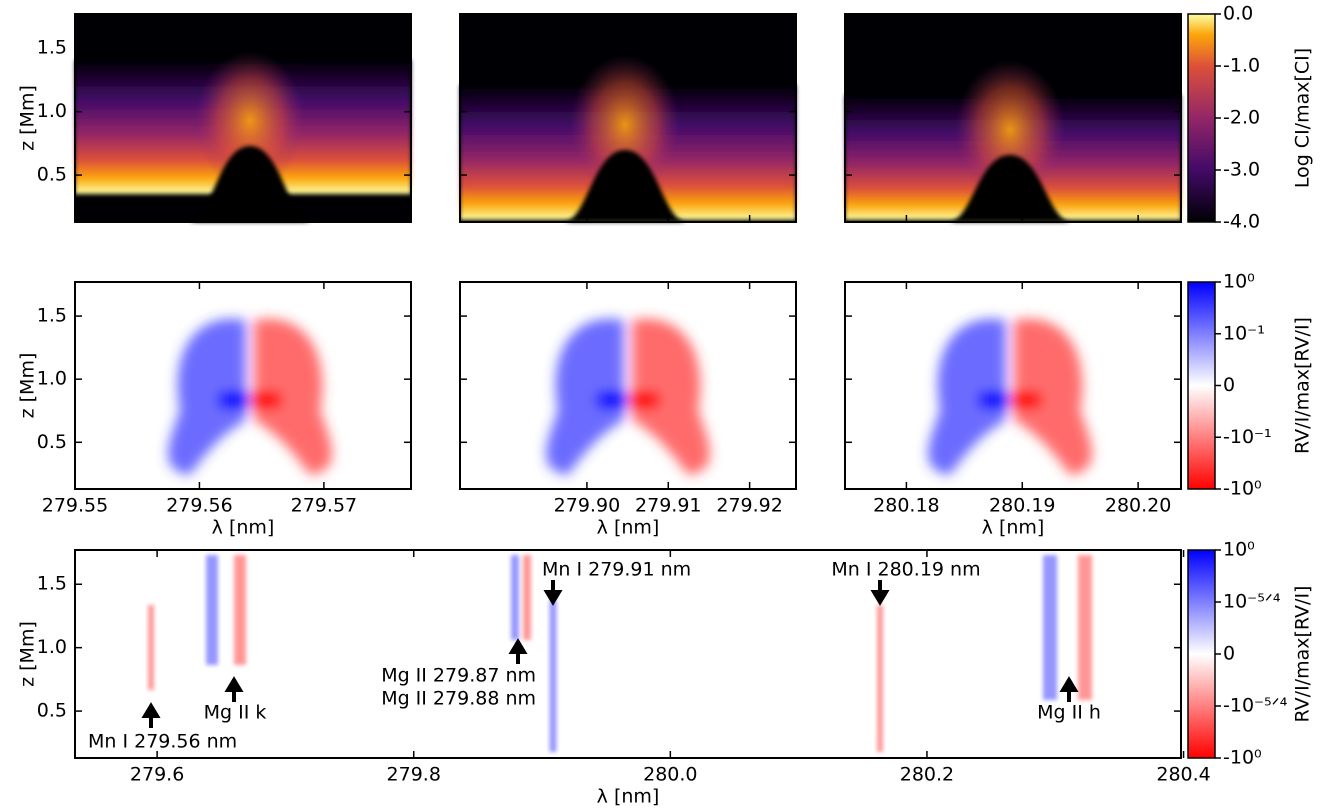  What do you see at coordinates (458, 676) in the screenshot?
I see `annotation: Mg II 279.87 nm` at bounding box center [458, 676].